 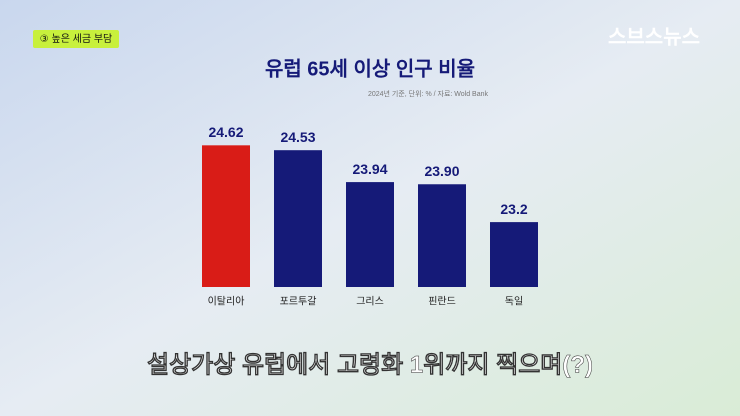 I want to click on badge: ③ 높은 세금 부담, so click(x=76, y=39).